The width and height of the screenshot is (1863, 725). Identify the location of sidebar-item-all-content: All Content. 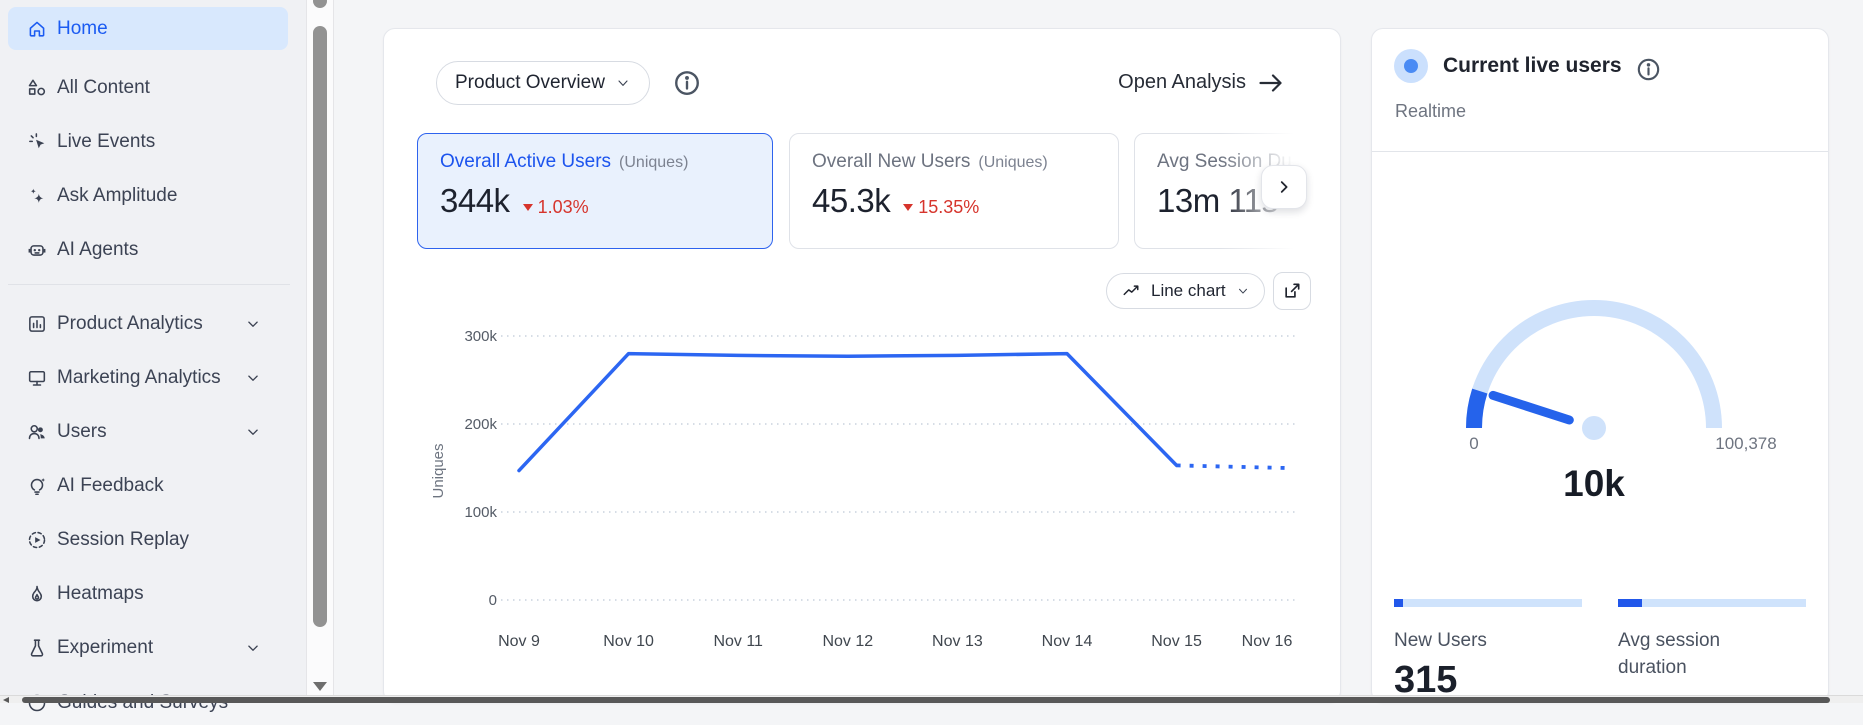
(153, 88).